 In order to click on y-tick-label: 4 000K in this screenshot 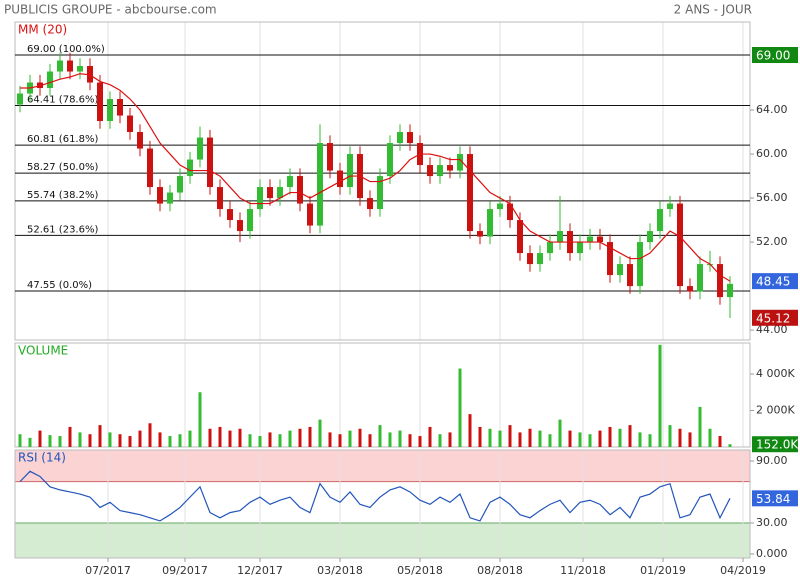, I will do `click(775, 373)`.